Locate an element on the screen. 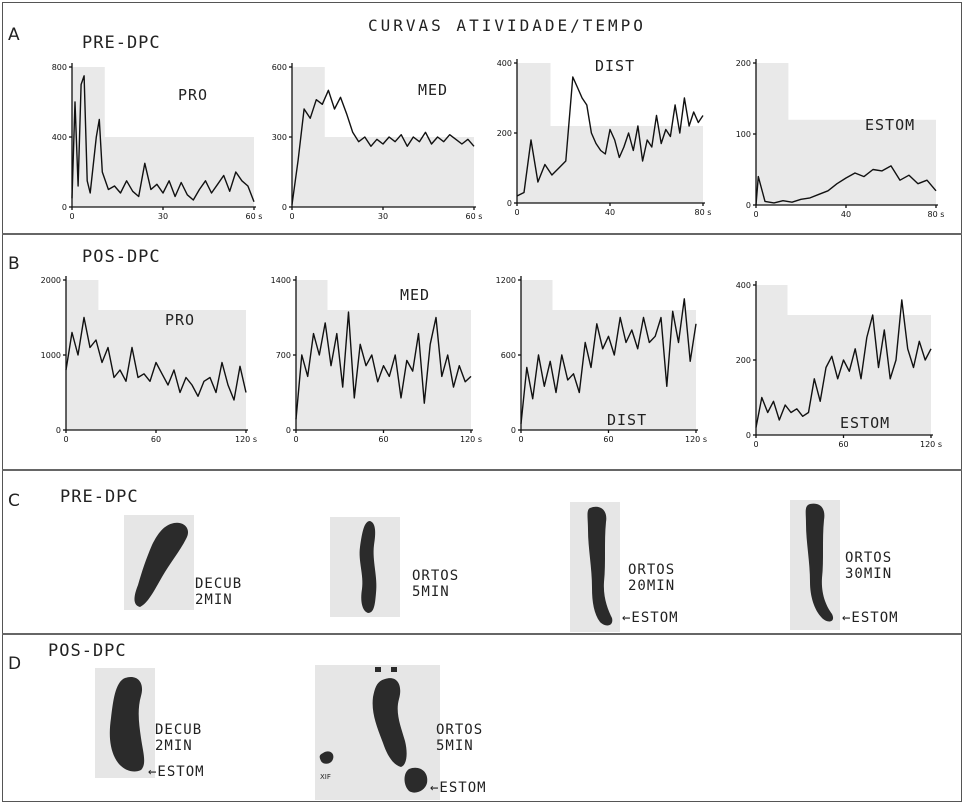 The height and width of the screenshot is (806, 965). scan-pre-decub is located at coordinates (159, 562).